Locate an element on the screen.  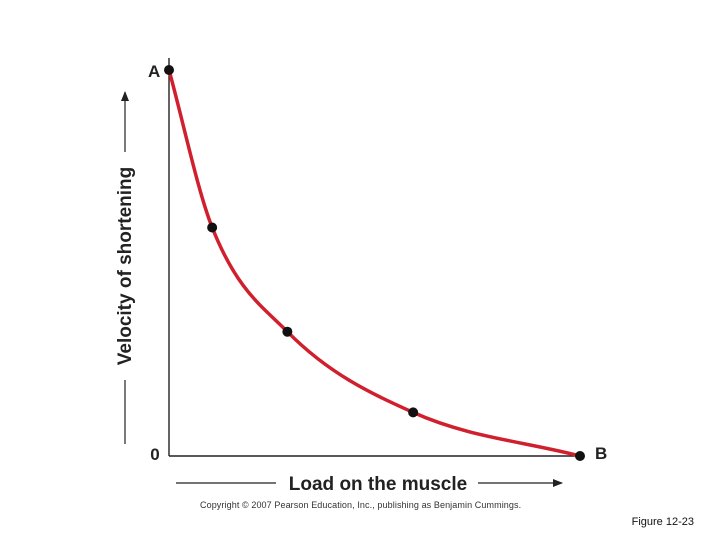
y-axis-label: Velocity of shortening is located at coordinates (125, 266).